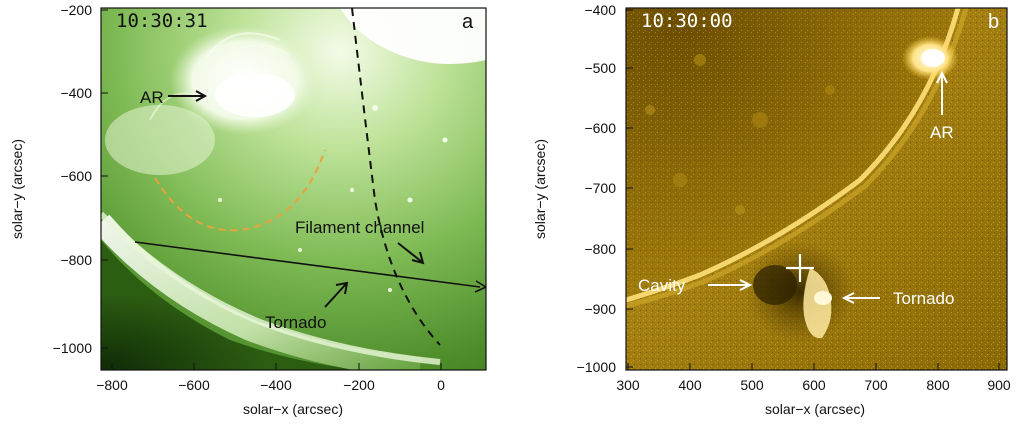 The height and width of the screenshot is (428, 1019). I want to click on dashed-curve-black, so click(396, 177).